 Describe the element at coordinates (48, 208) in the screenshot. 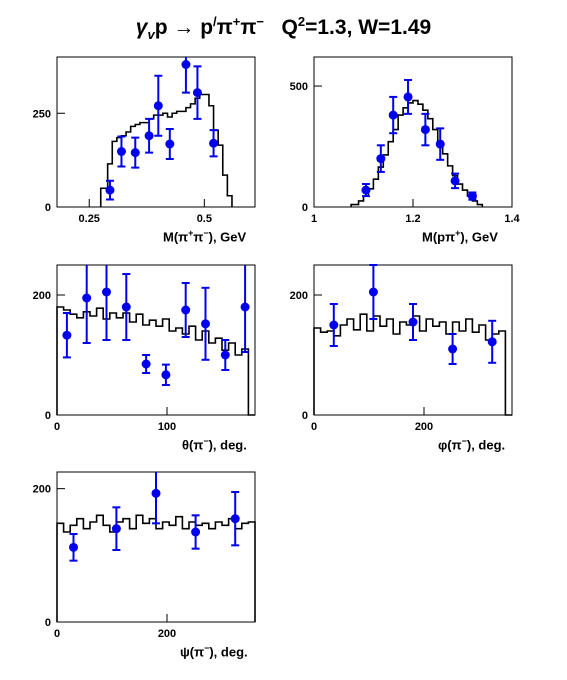

I see `m_pipi-ytick-label: 0` at that location.